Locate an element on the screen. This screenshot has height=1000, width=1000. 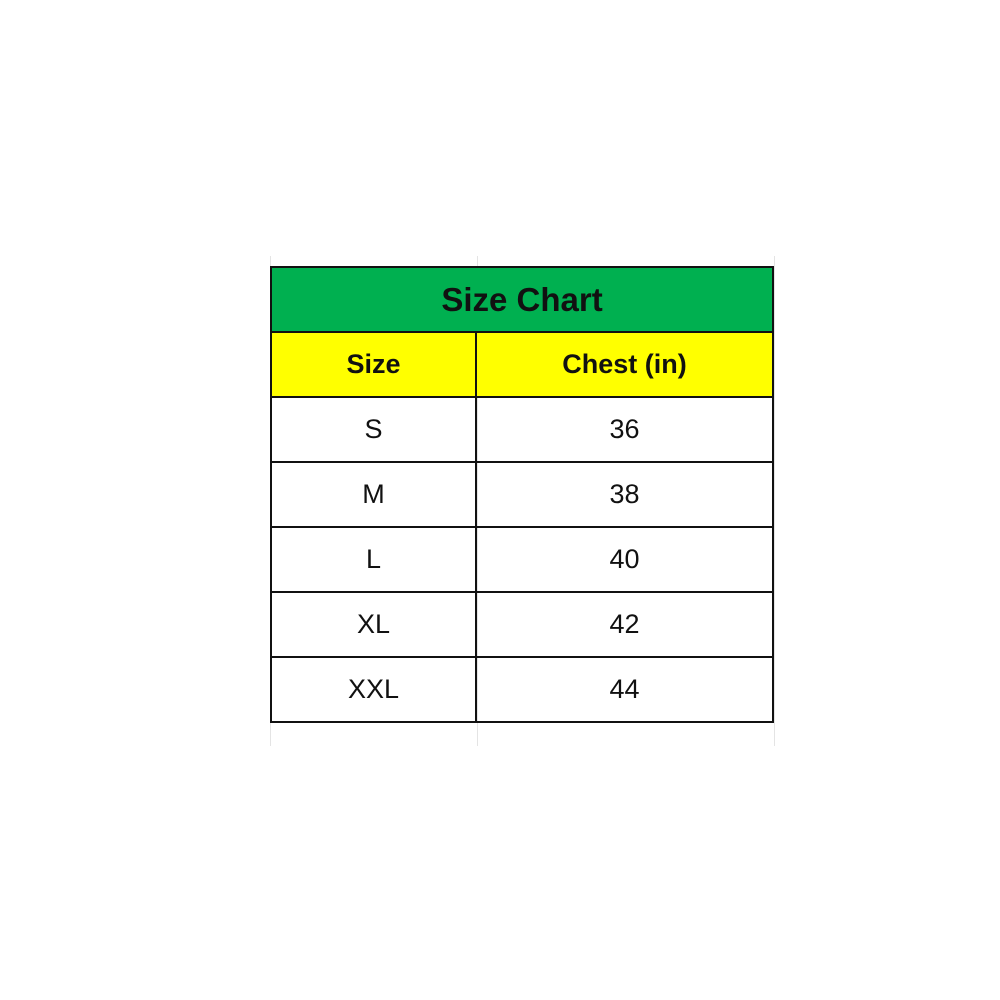
table-row: M 38 is located at coordinates (522, 494).